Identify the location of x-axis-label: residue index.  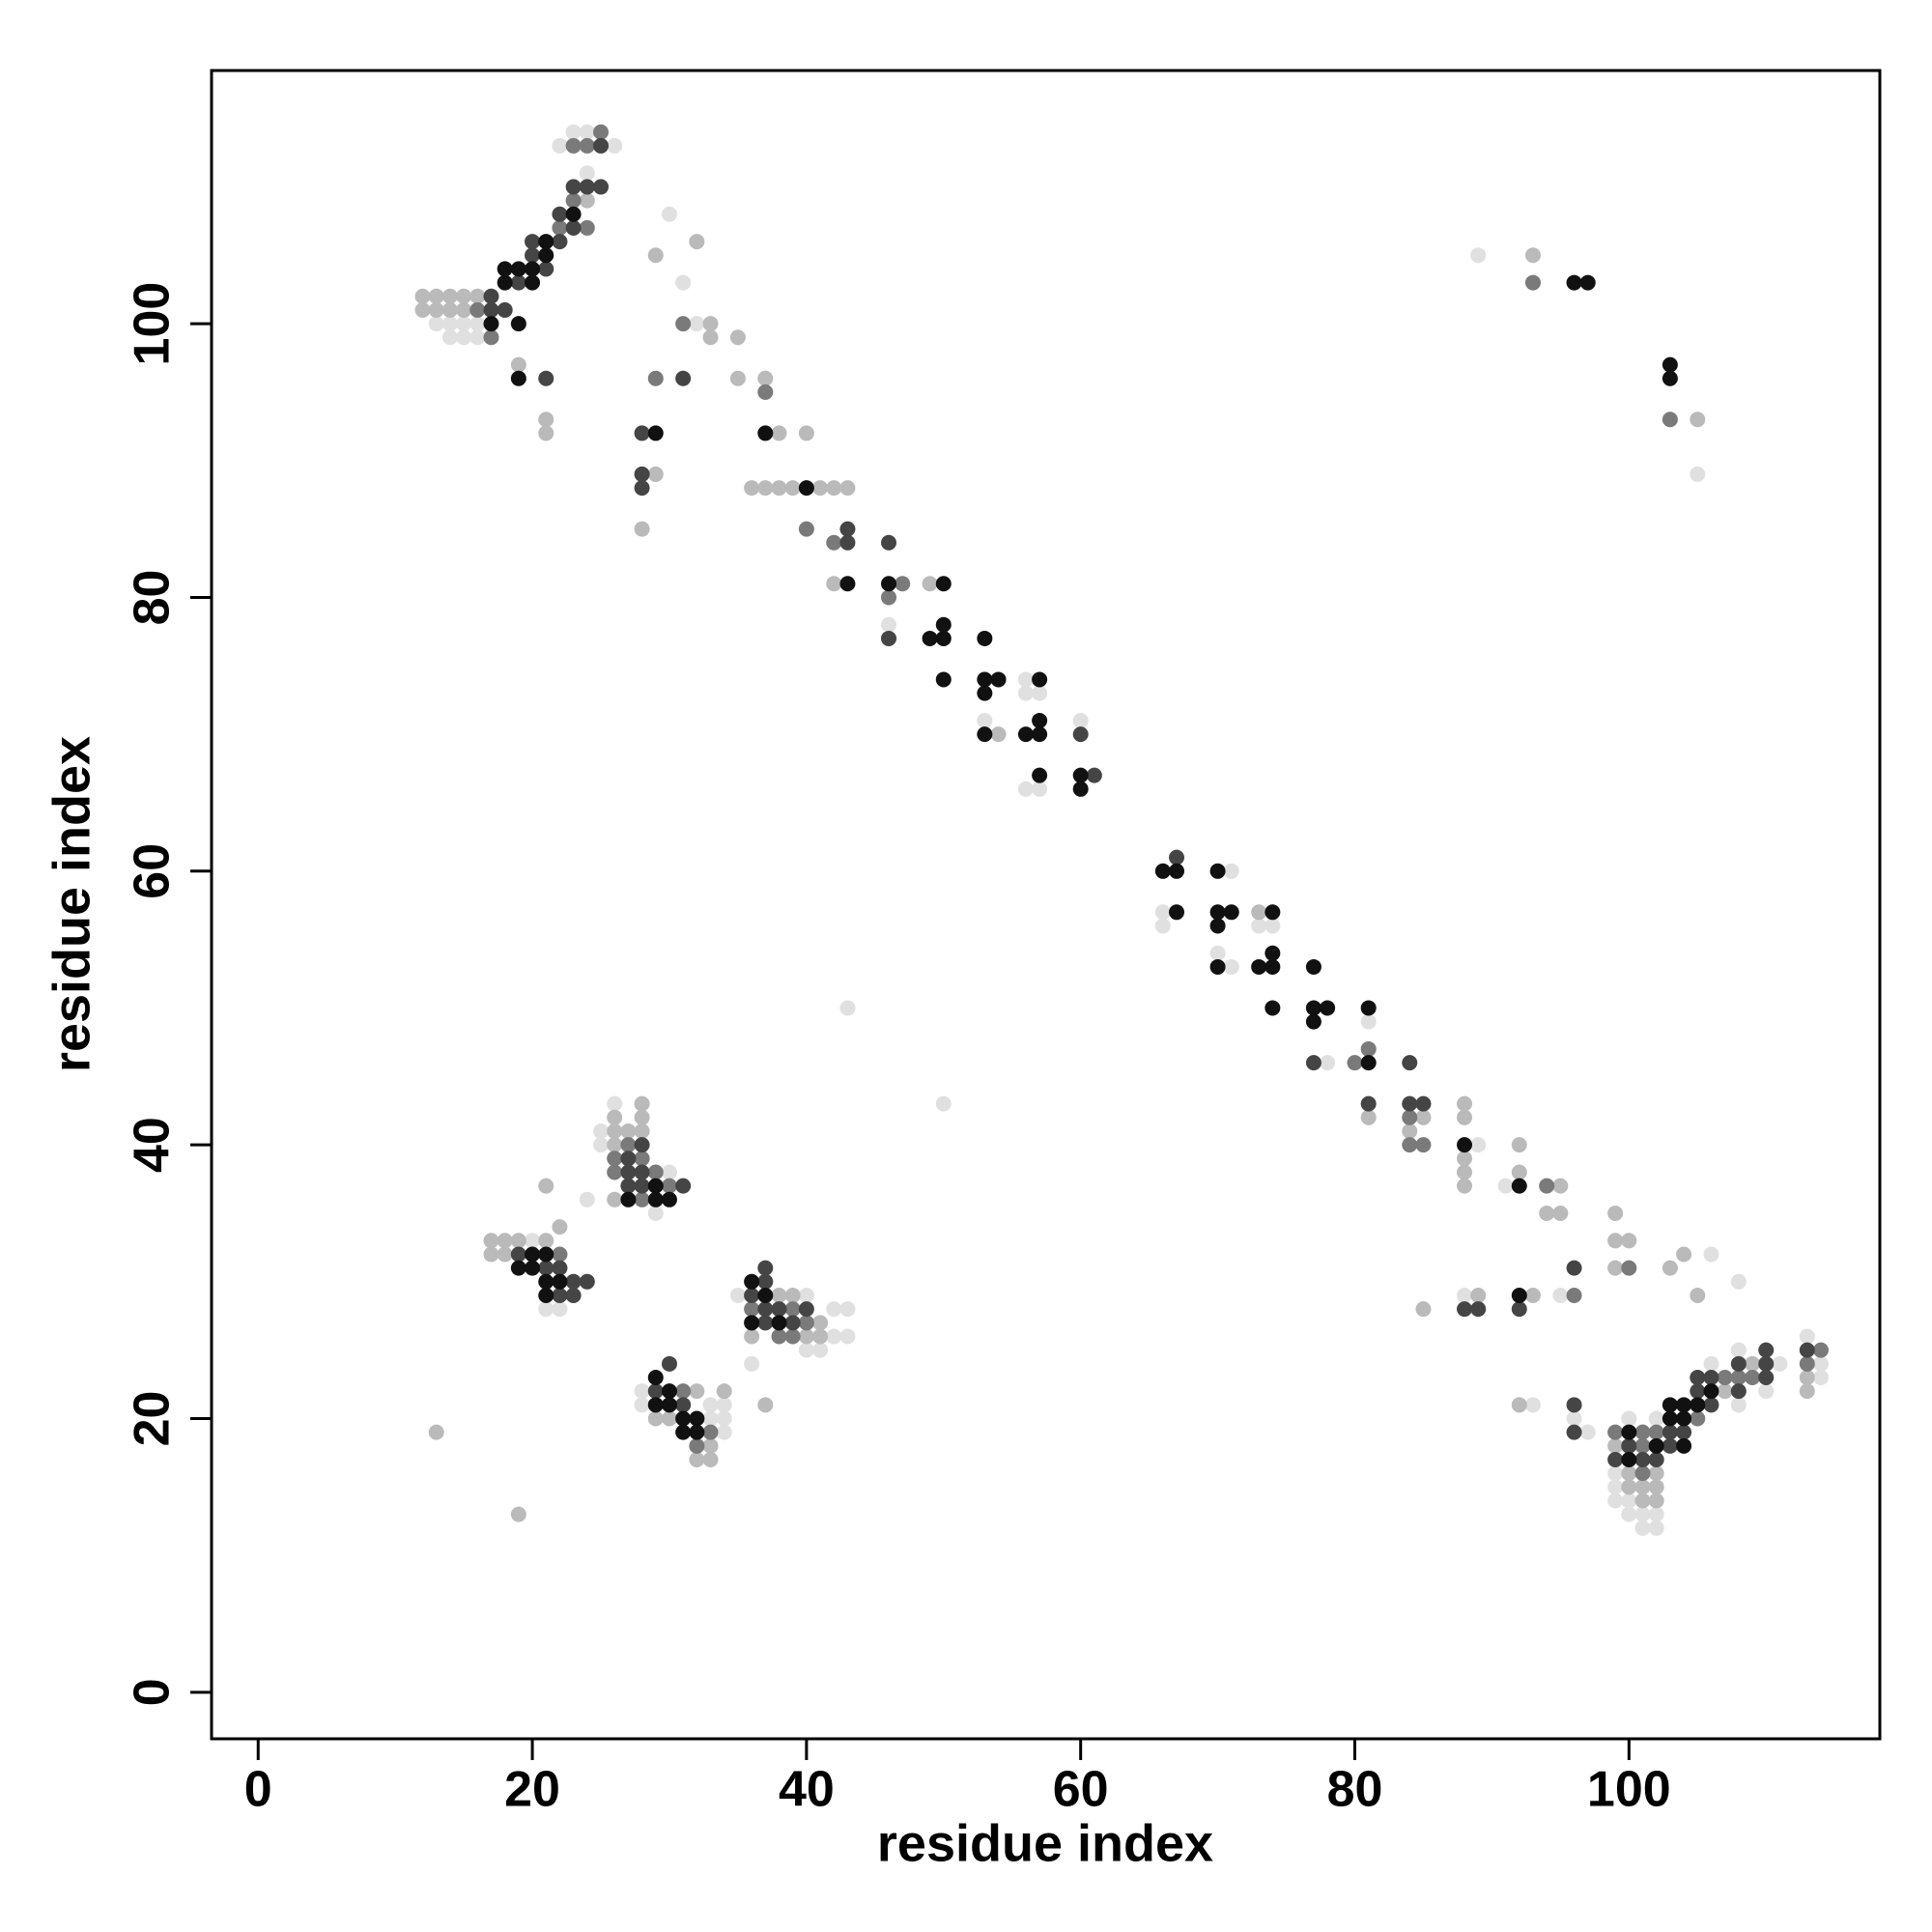
(1045, 1843).